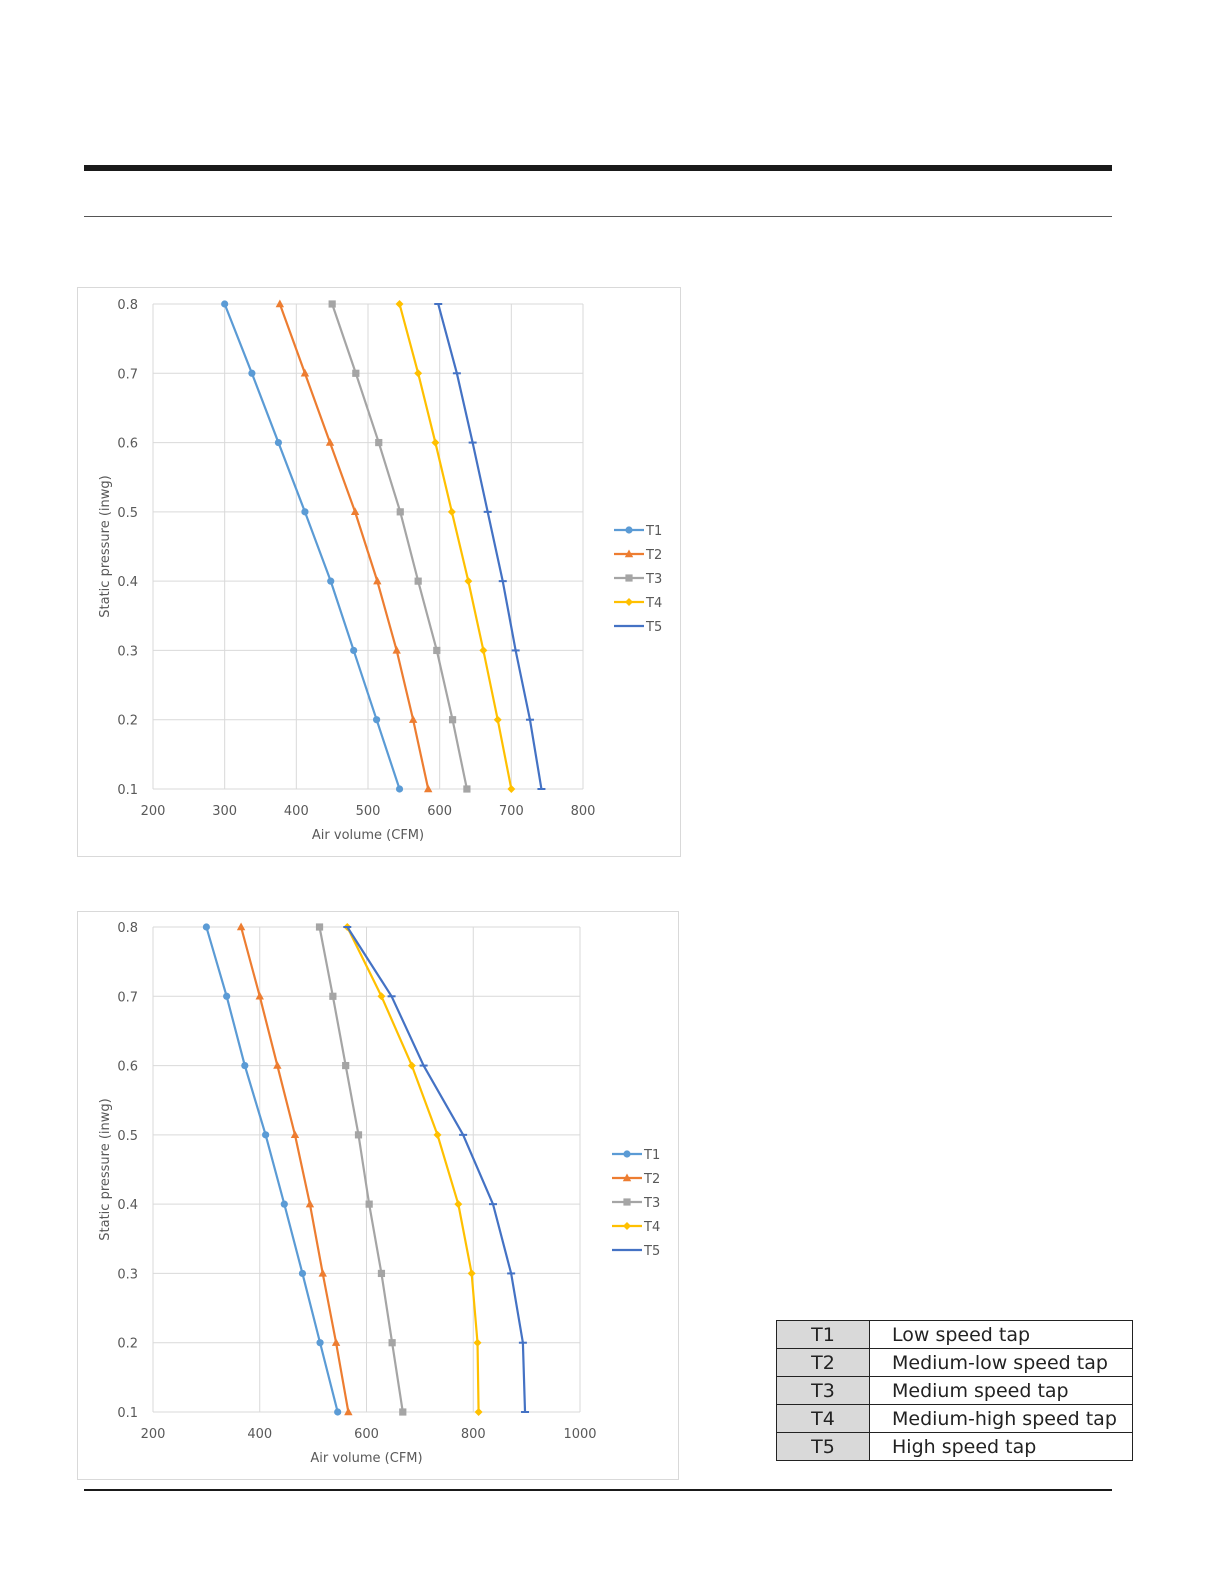 The image size is (1224, 1584). Describe the element at coordinates (651, 1155) in the screenshot. I see `legend-label: T1` at that location.